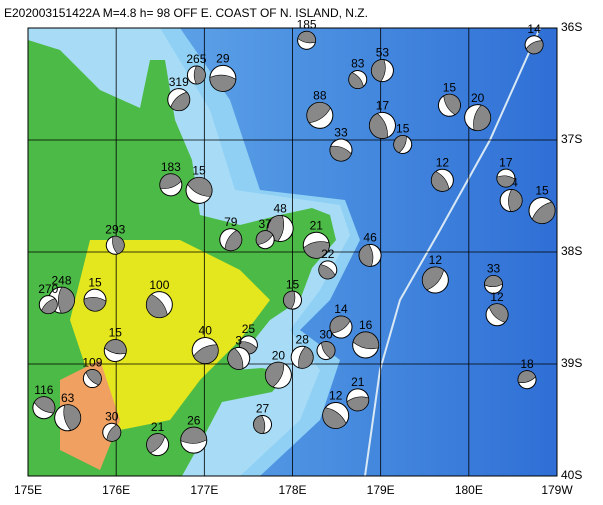 The width and height of the screenshot is (603, 505). Describe the element at coordinates (381, 490) in the screenshot. I see `x-tick-label: 179E` at that location.